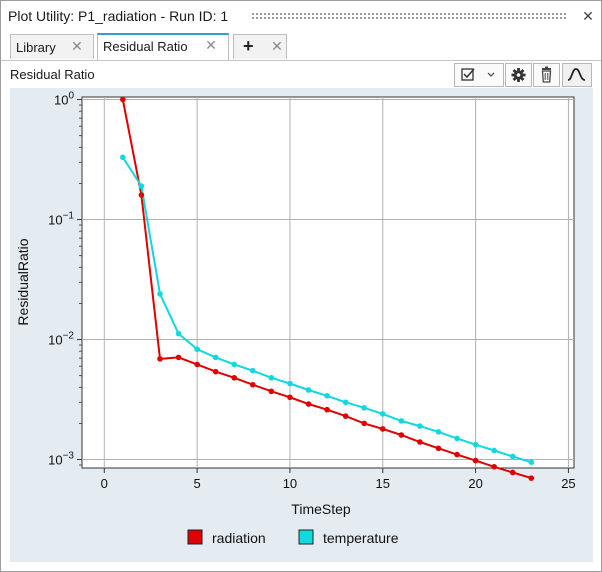 The image size is (602, 572). What do you see at coordinates (290, 483) in the screenshot?
I see `x-tick-label: 10` at bounding box center [290, 483].